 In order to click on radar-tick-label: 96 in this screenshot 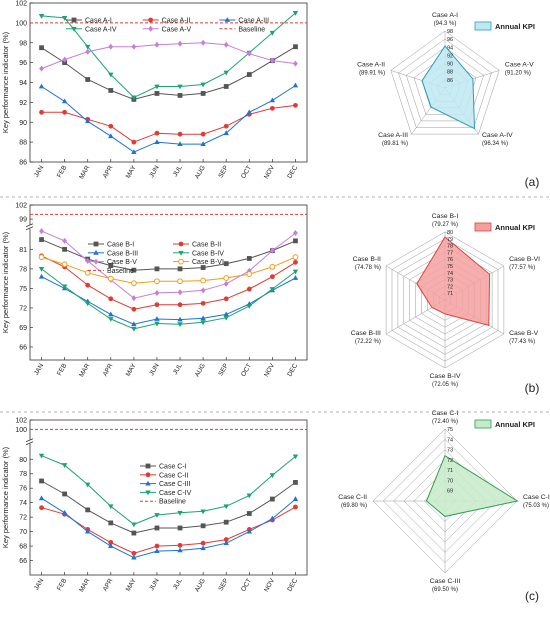, I will do `click(450, 40)`.